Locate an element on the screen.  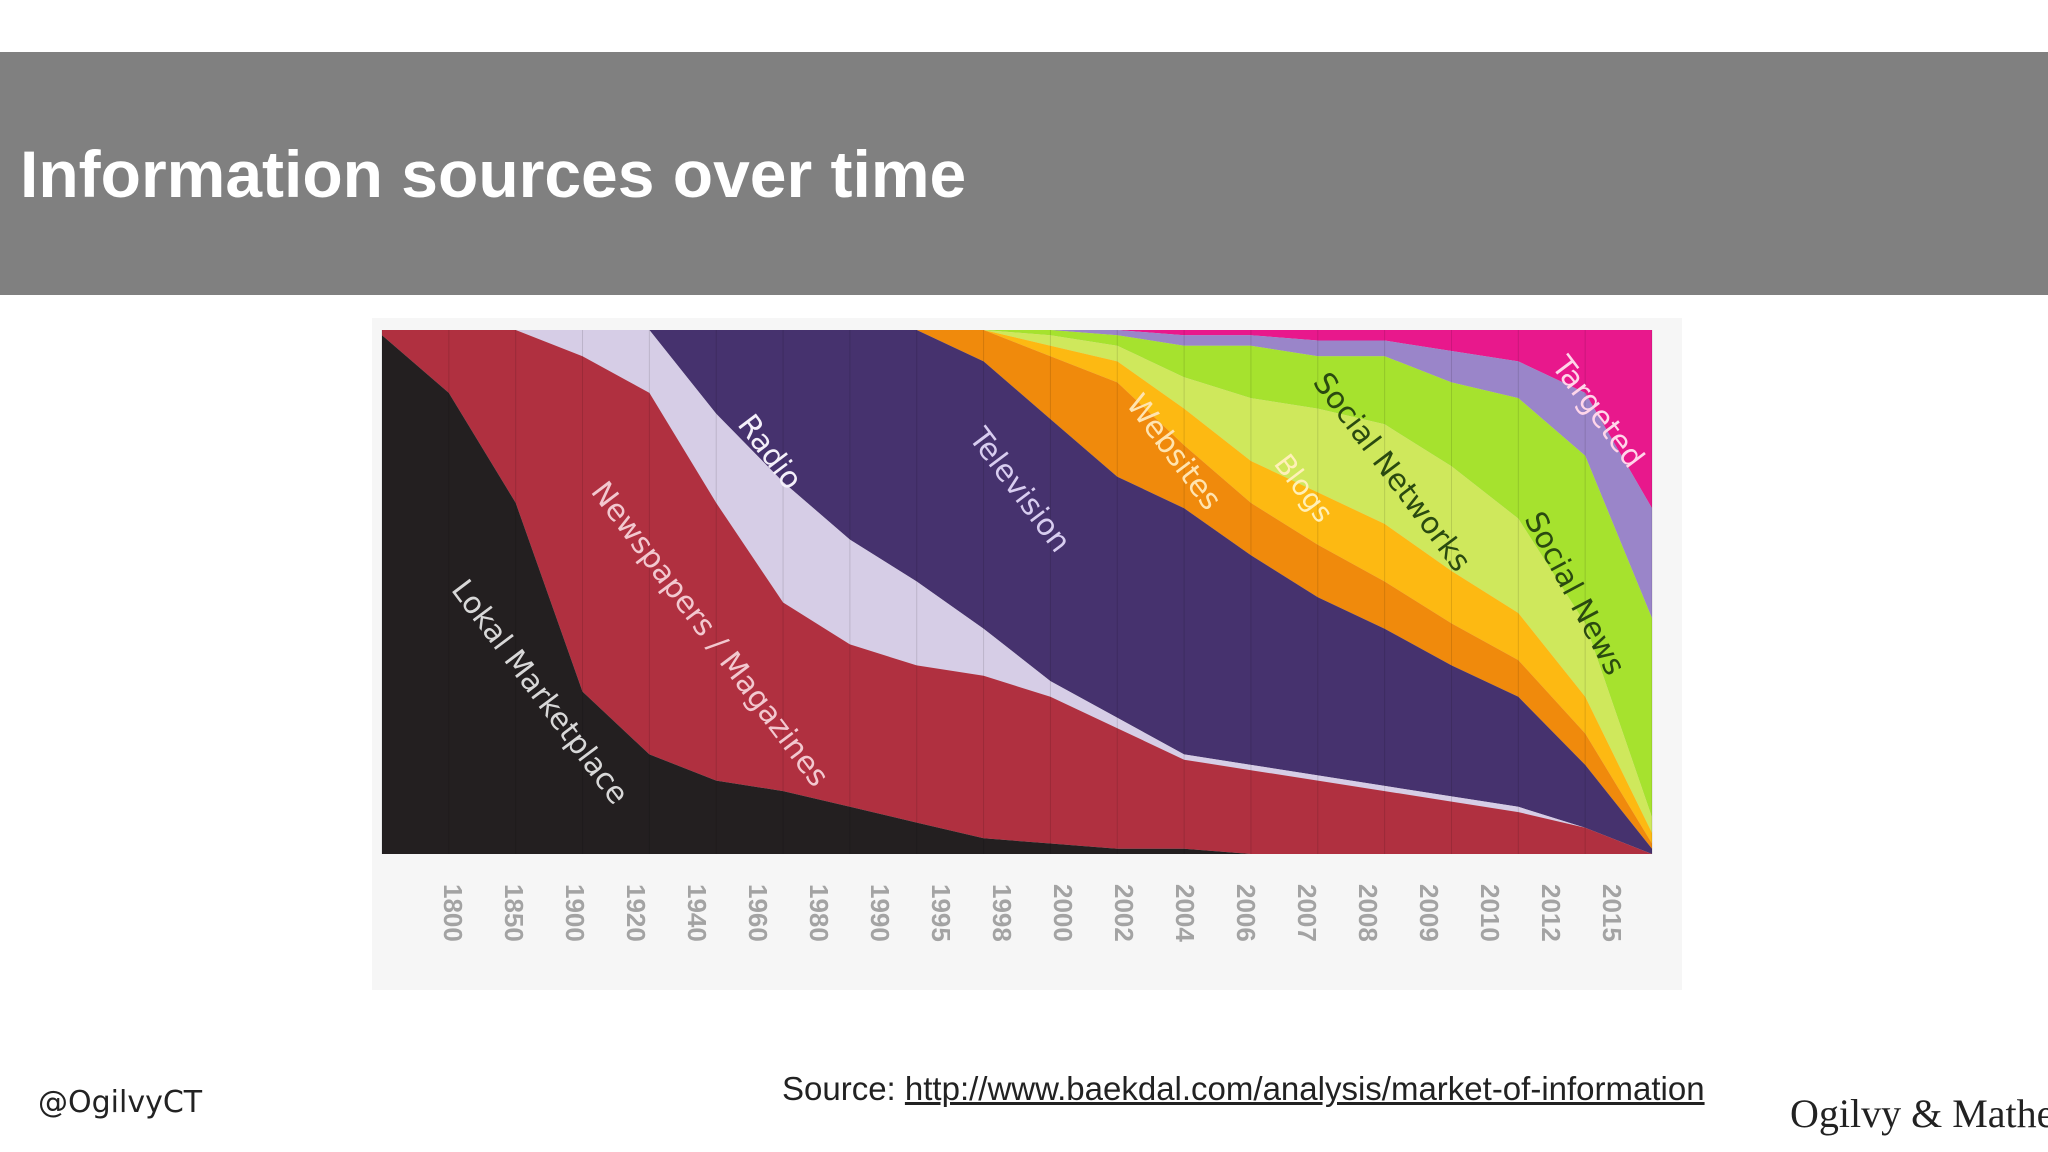
x-tick-label: 2008 is located at coordinates (1368, 913).